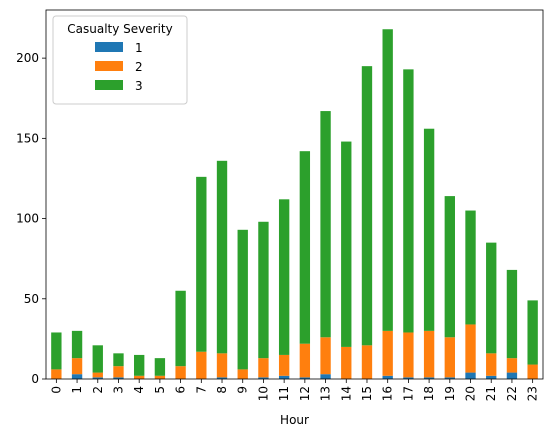 Image resolution: width=552 pixels, height=436 pixels. I want to click on x-tick-label: 5, so click(160, 390).